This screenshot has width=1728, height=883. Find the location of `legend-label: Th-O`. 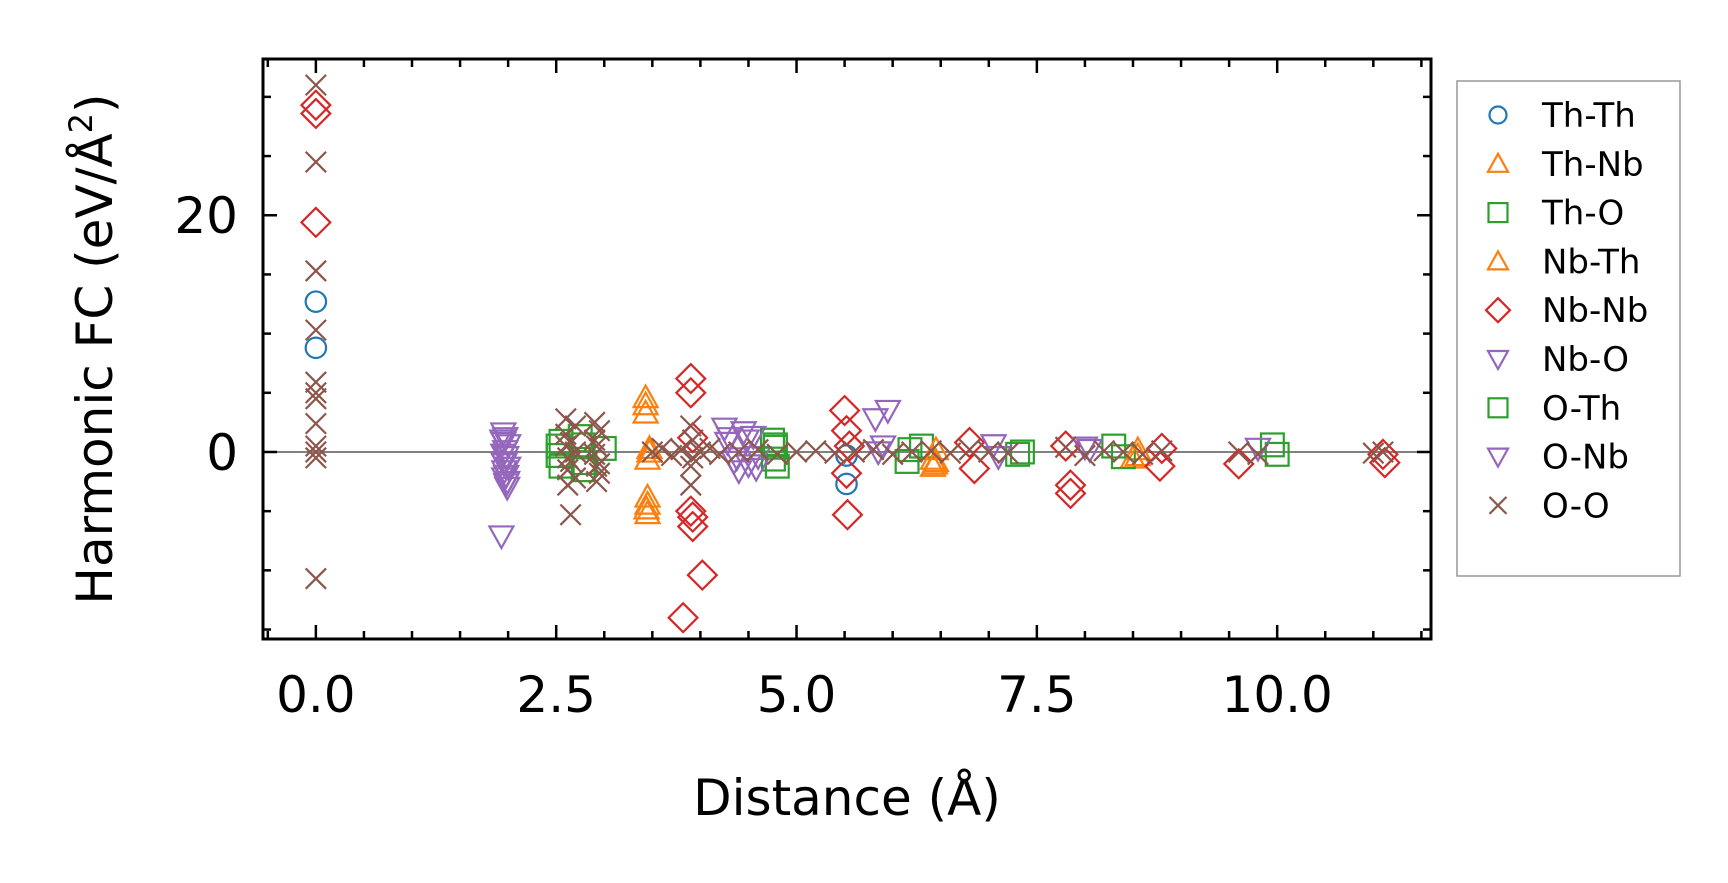

legend-label: Th-O is located at coordinates (1582, 214).